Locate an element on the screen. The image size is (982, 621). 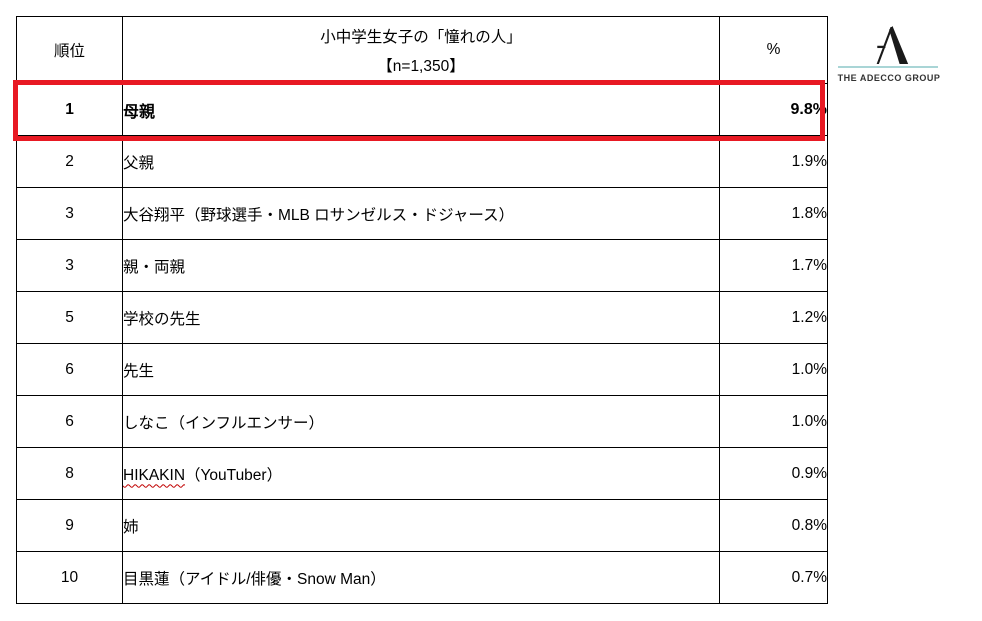
table-row: 3 親・両親 1.7% is located at coordinates (422, 265).